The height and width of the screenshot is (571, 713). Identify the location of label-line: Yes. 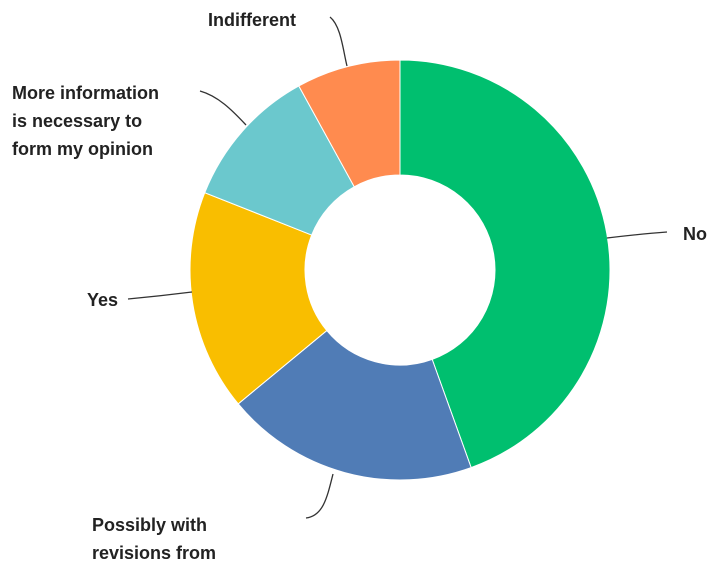
(102, 300).